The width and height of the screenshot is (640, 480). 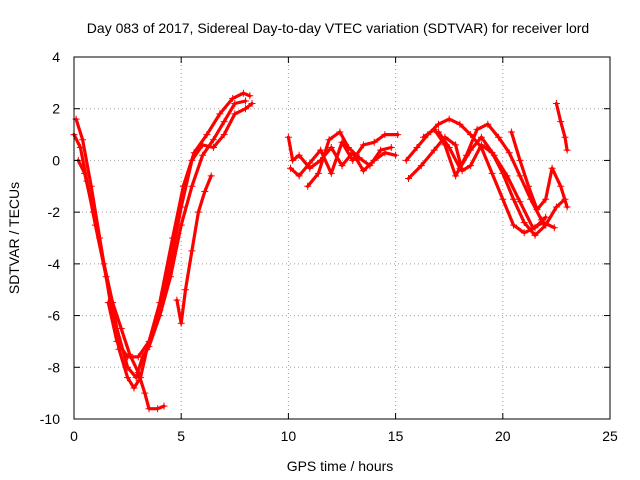 I want to click on x-tick-label: 10, so click(x=289, y=436).